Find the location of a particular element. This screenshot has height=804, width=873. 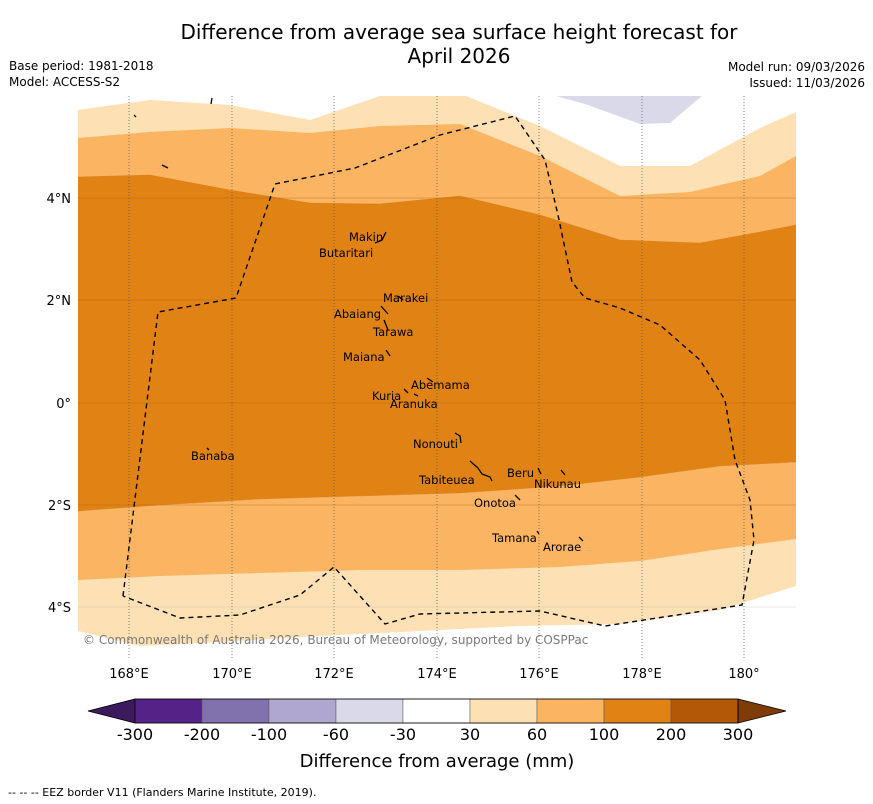

band-60-100-south is located at coordinates (437, 521).